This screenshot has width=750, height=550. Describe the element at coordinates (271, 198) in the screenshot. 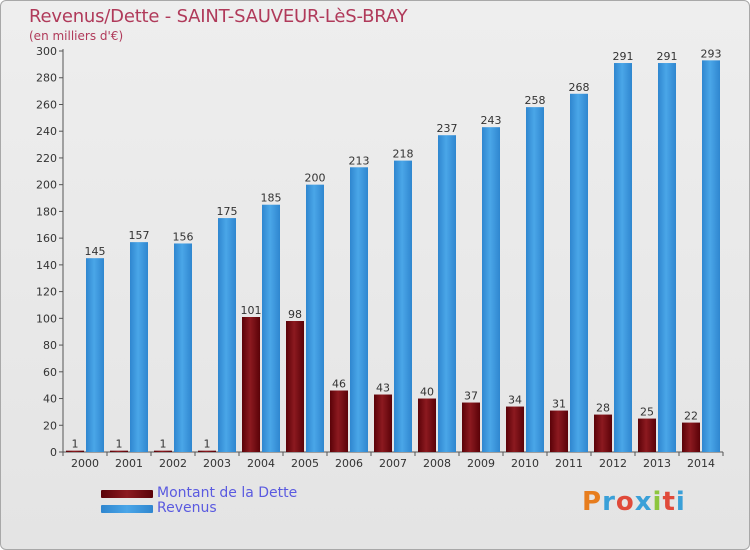

I see `data-label-revenus: 185` at that location.